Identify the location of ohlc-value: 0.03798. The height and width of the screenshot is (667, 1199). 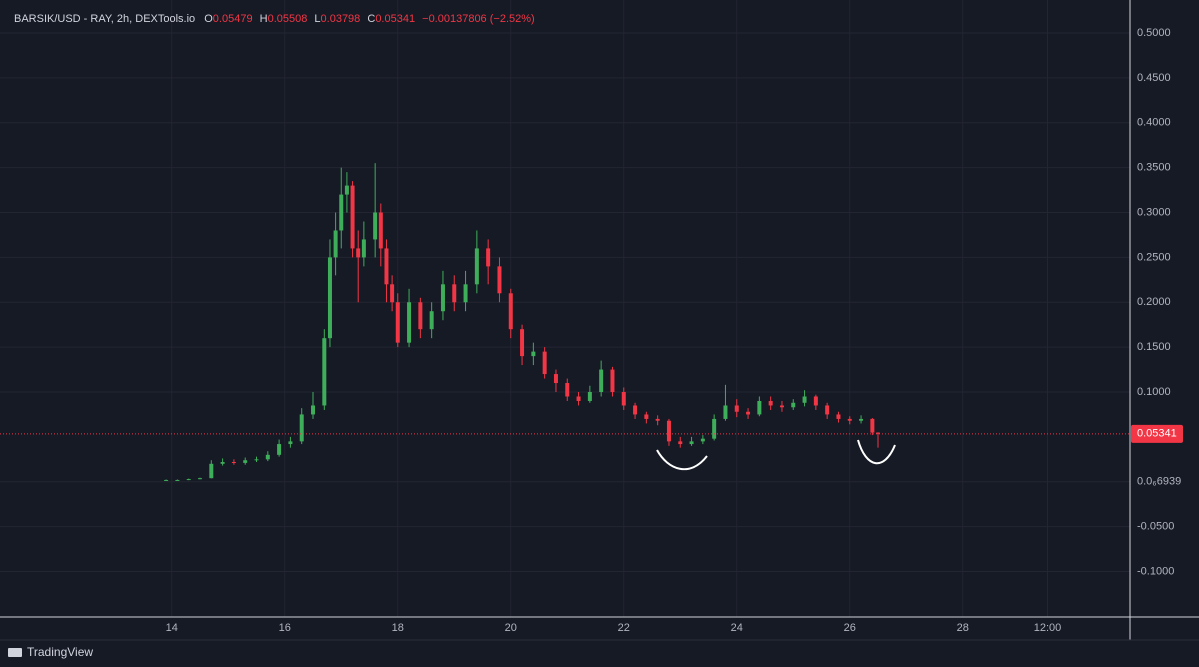
(341, 19).